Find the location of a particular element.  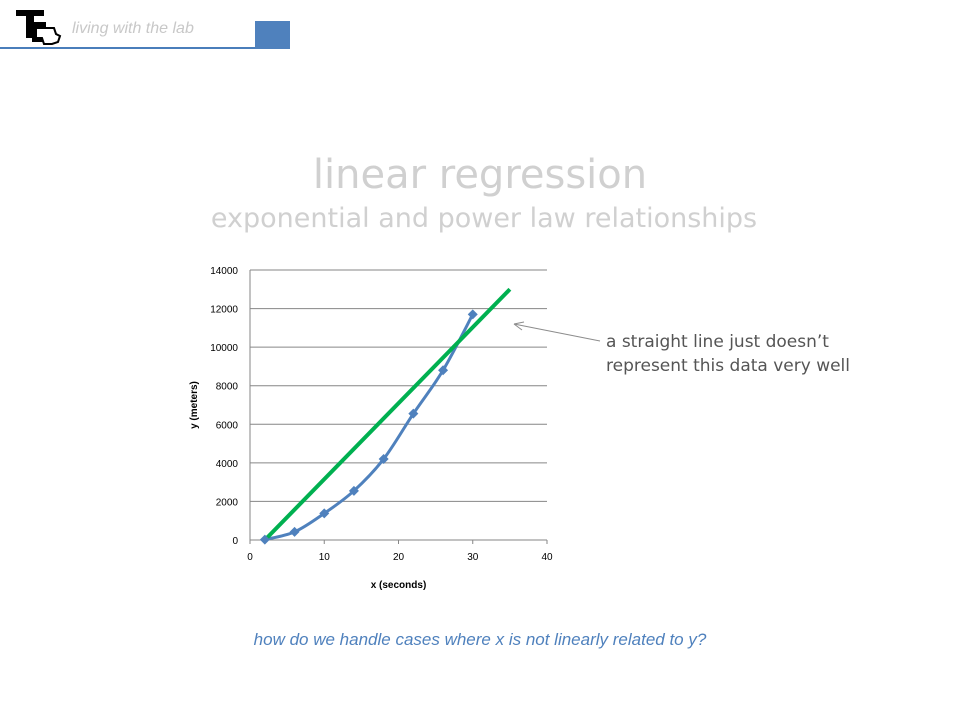

x-tick-label: 0 is located at coordinates (250, 557).